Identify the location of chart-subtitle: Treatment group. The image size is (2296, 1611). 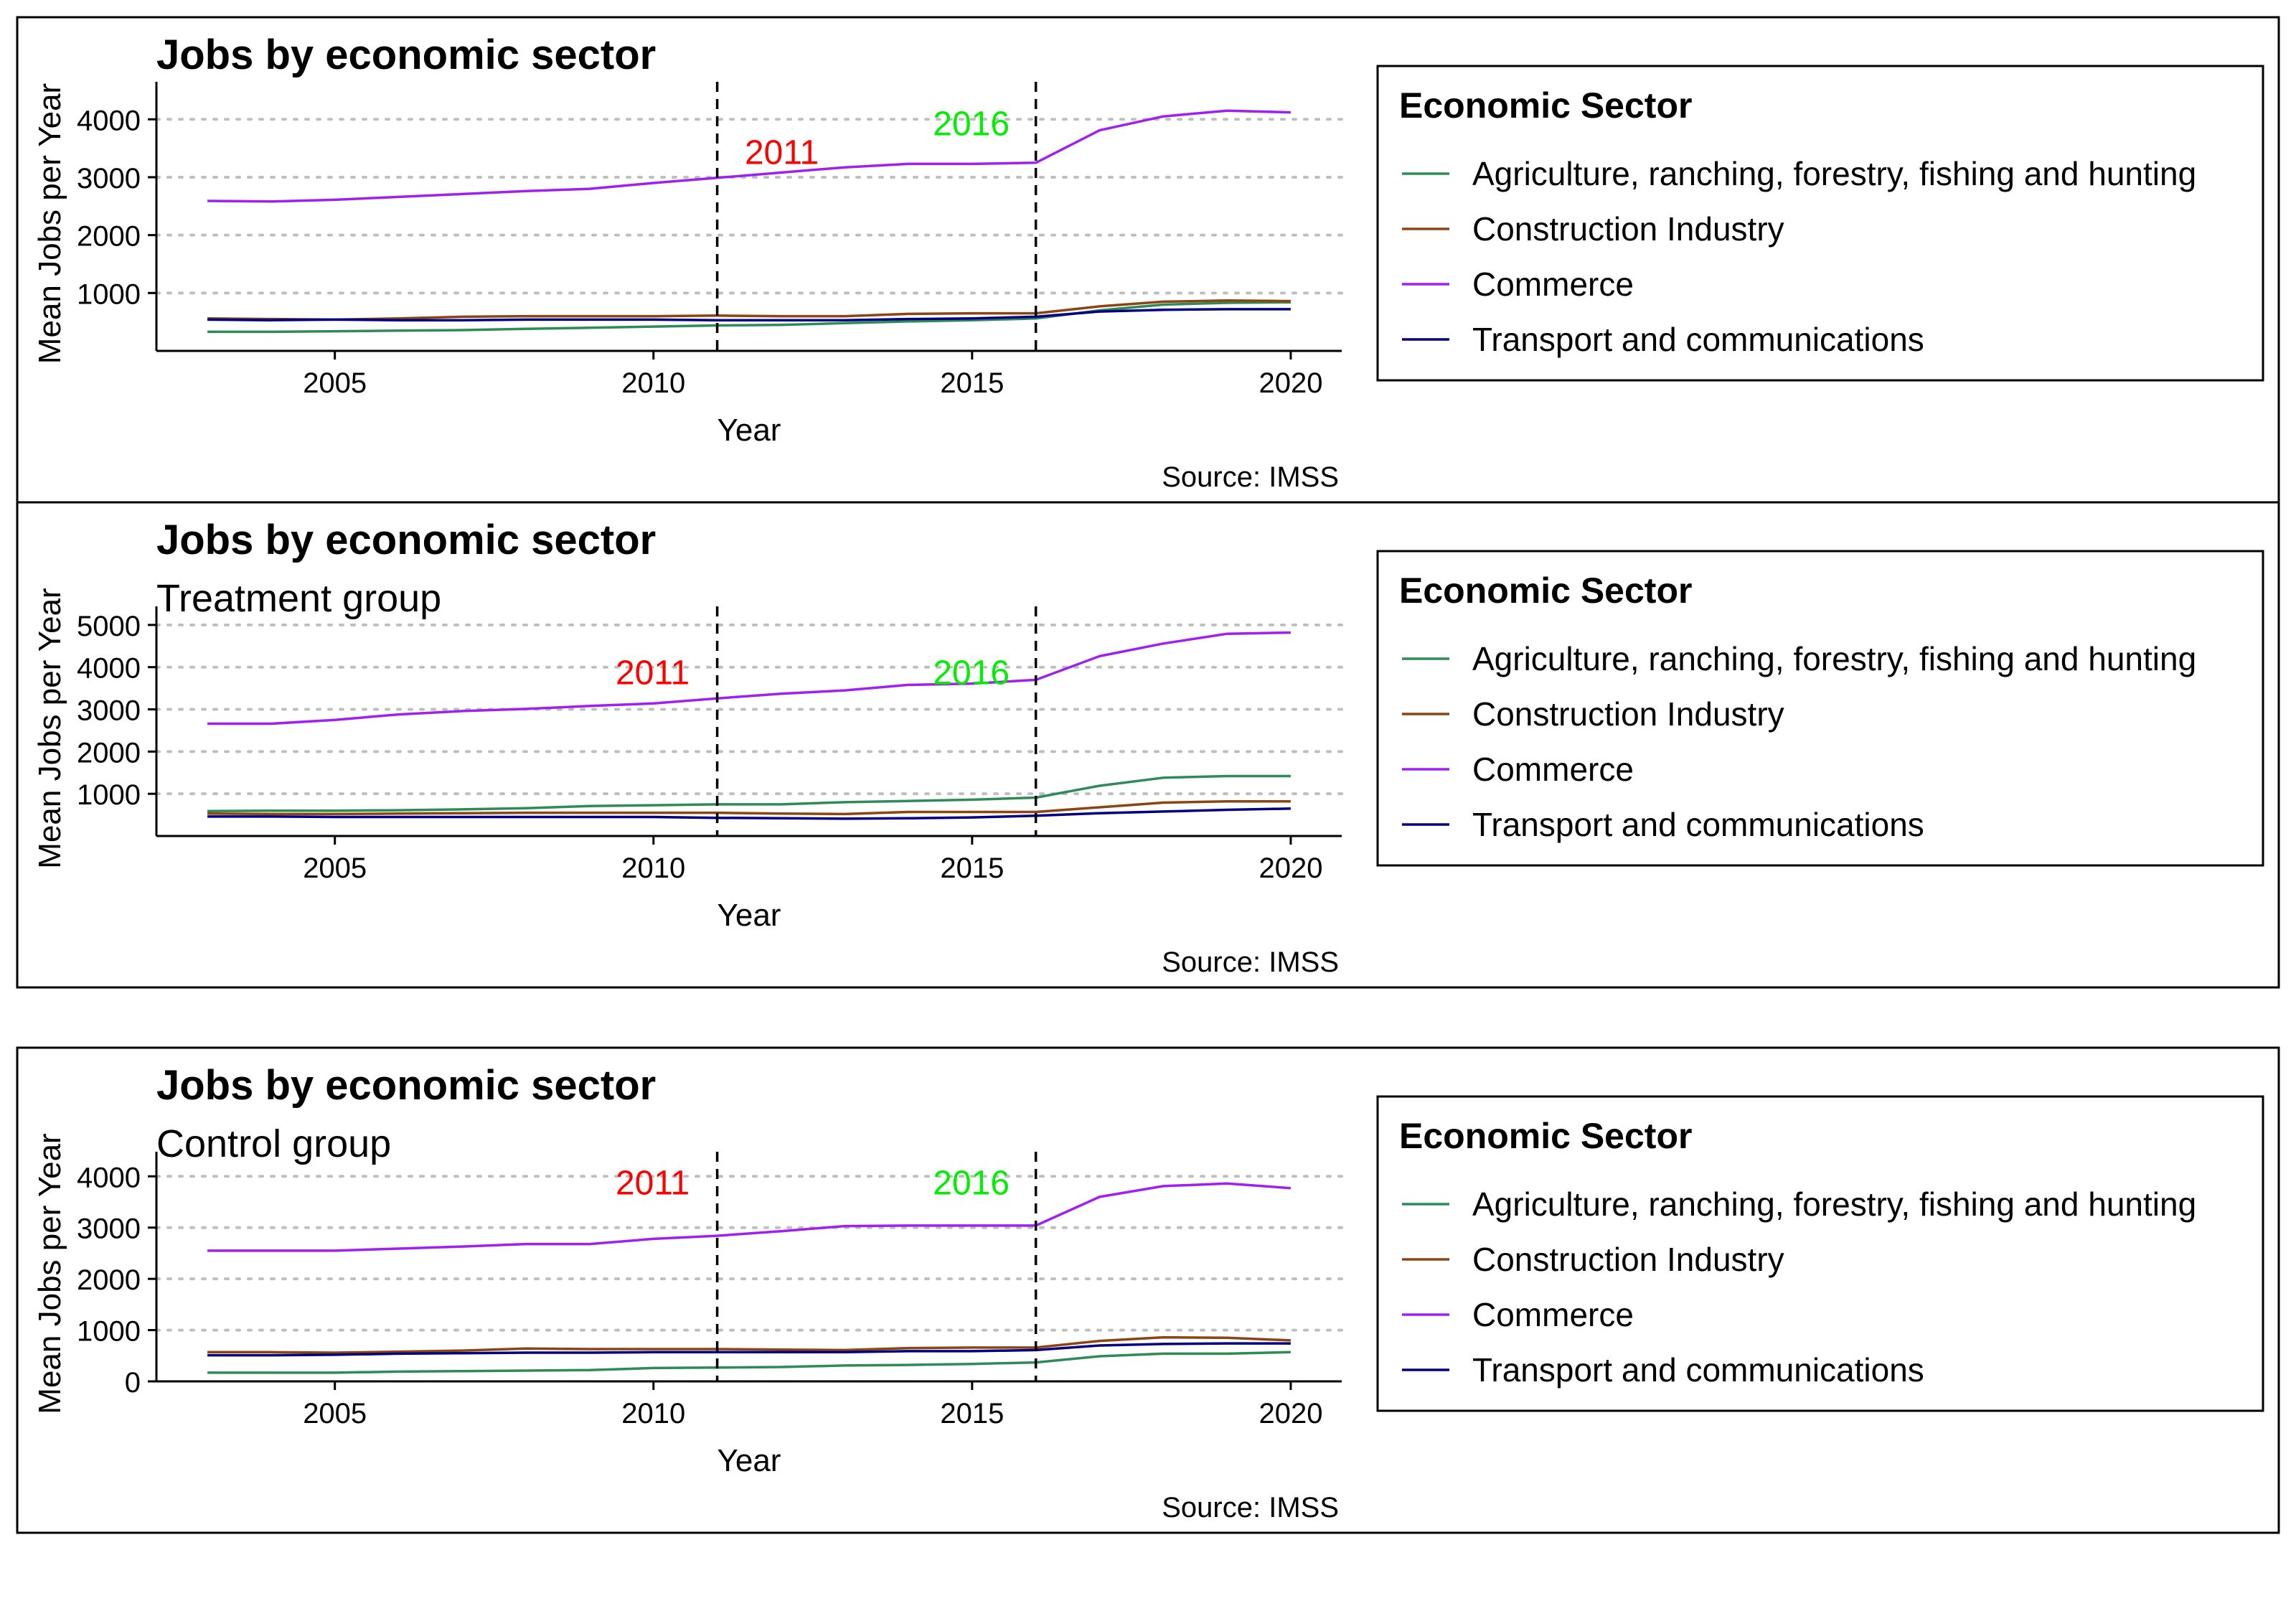
(299, 598).